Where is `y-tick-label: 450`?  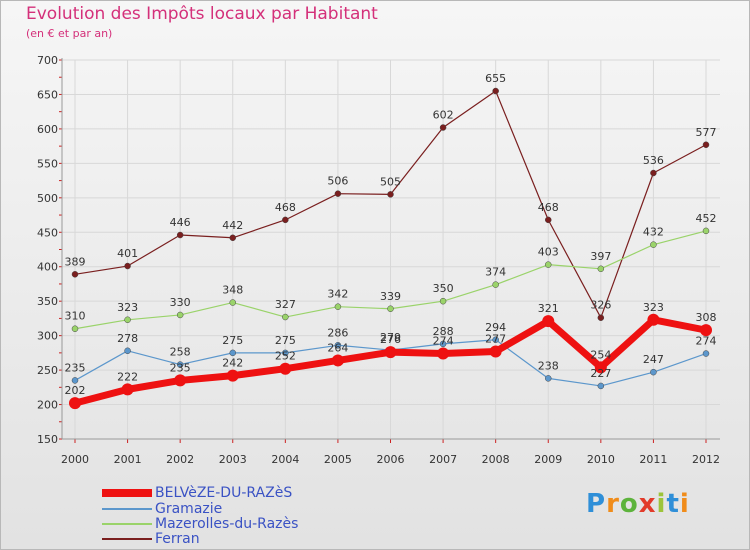
y-tick-label: 450 is located at coordinates (47, 232).